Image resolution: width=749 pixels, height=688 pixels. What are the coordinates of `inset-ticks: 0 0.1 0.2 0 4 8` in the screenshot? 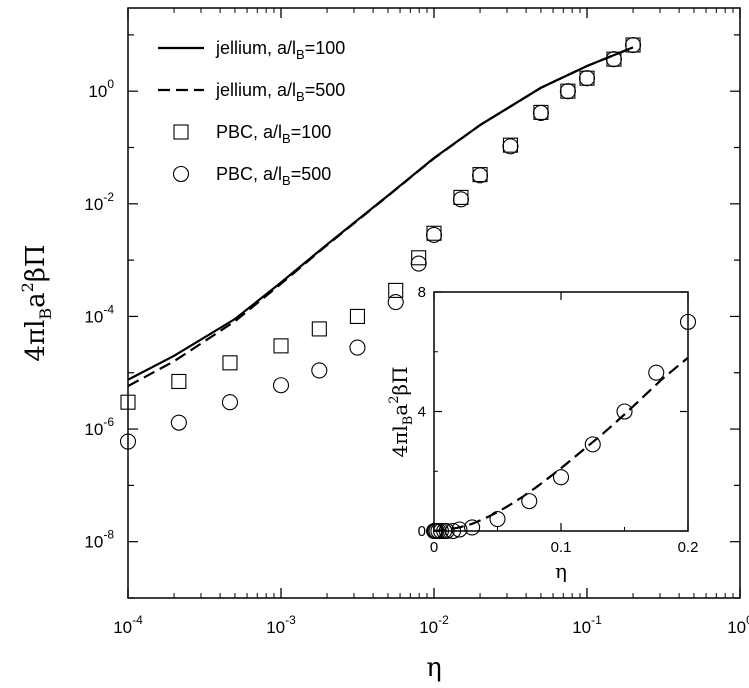 It's located at (558, 420).